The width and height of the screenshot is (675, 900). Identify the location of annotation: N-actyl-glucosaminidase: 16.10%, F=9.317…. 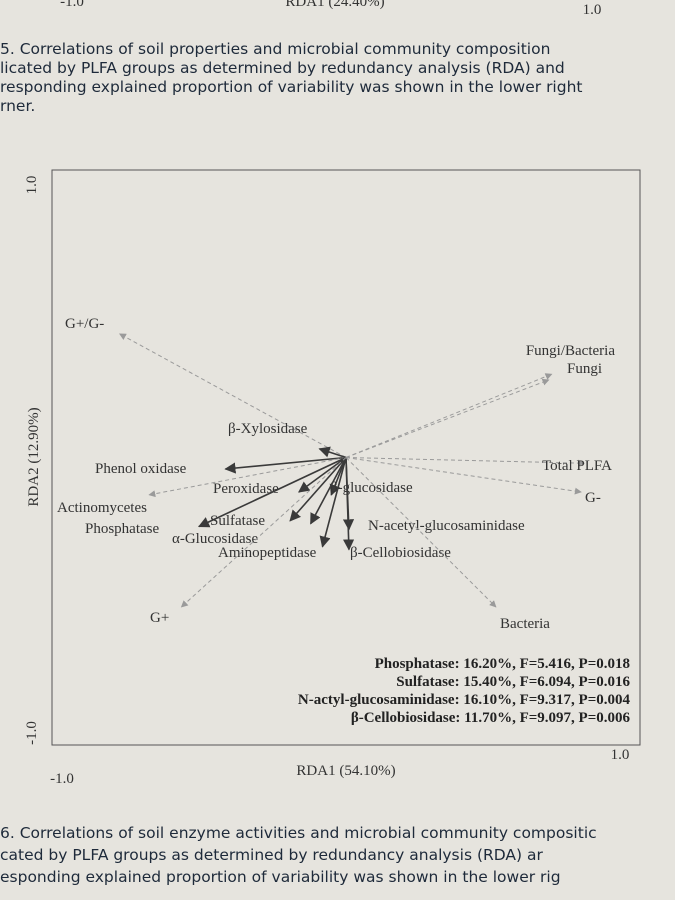
(464, 700).